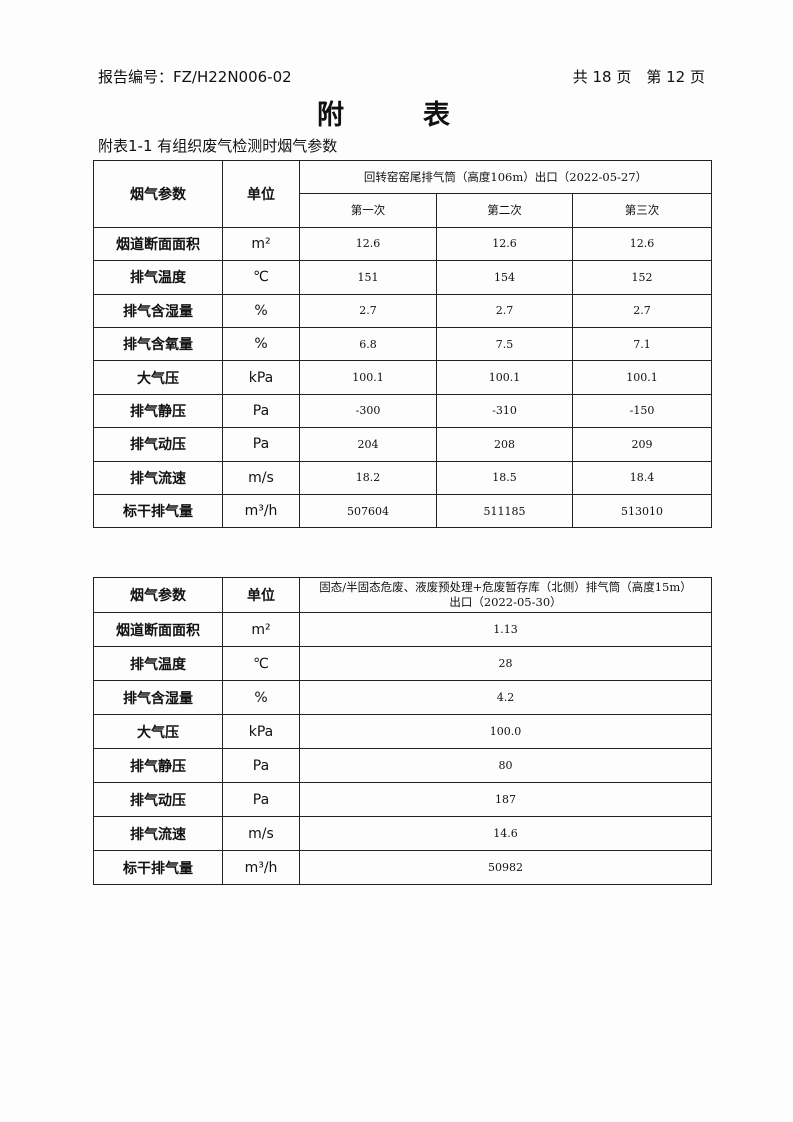 The height and width of the screenshot is (1122, 793). I want to click on table-row: 排气温度 ℃ 28, so click(402, 663).